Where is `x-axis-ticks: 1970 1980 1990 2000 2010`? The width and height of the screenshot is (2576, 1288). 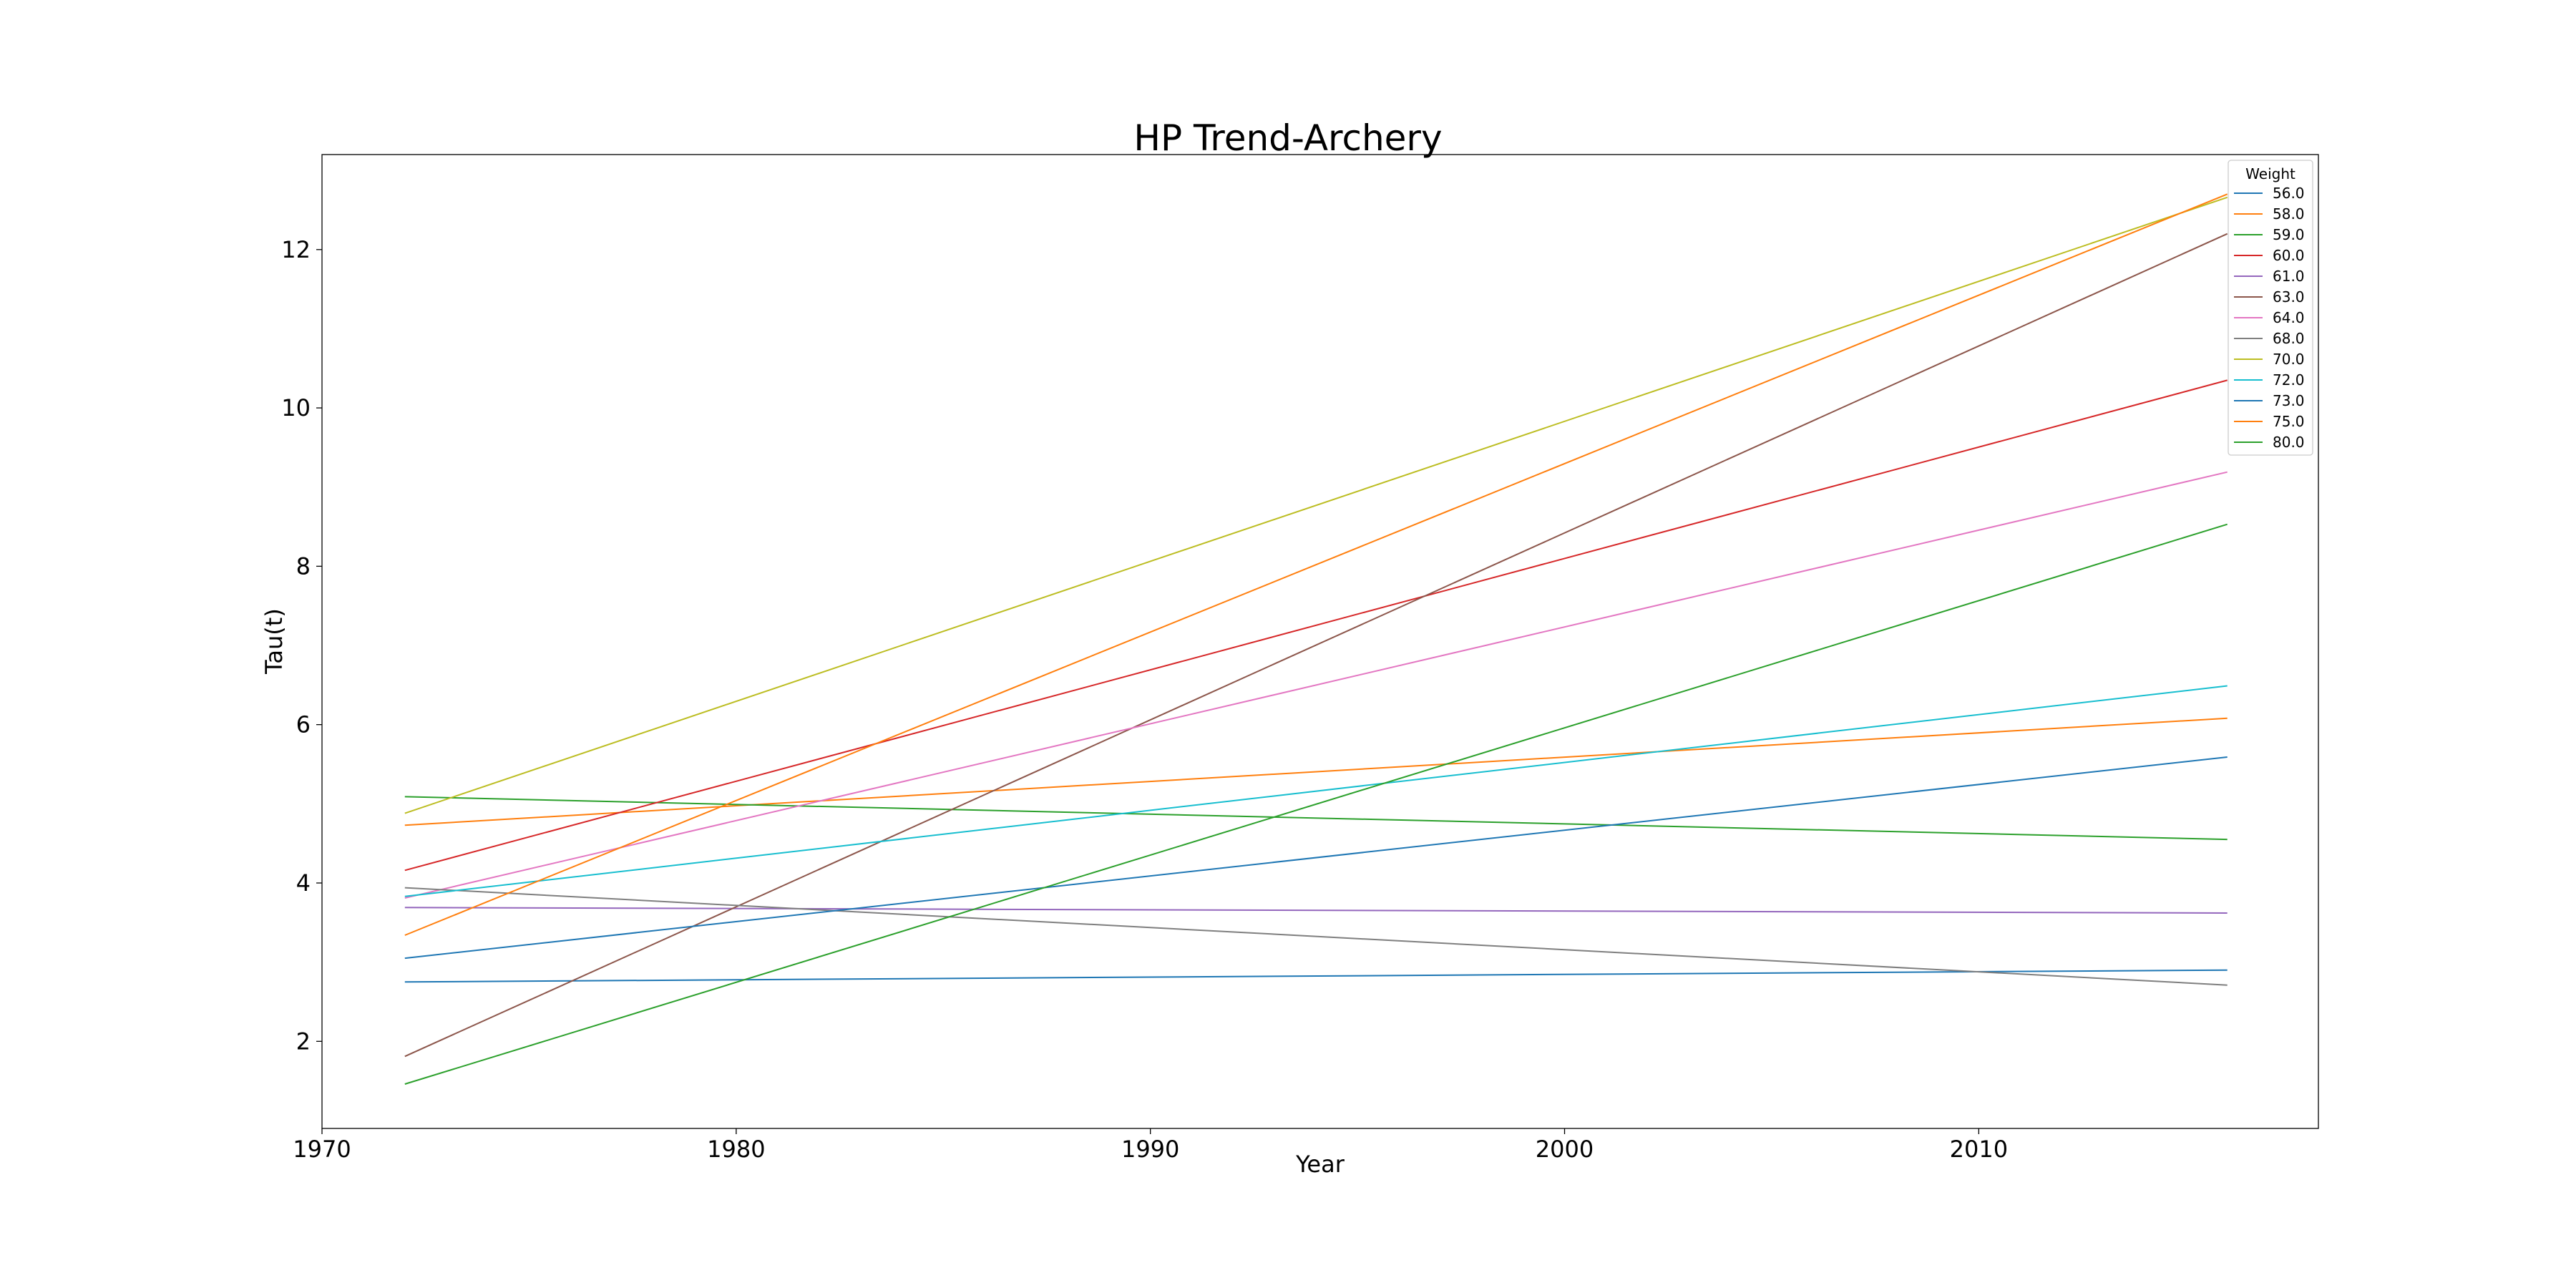
x-axis-ticks: 1970 1980 1990 2000 2010 is located at coordinates (1150, 1145).